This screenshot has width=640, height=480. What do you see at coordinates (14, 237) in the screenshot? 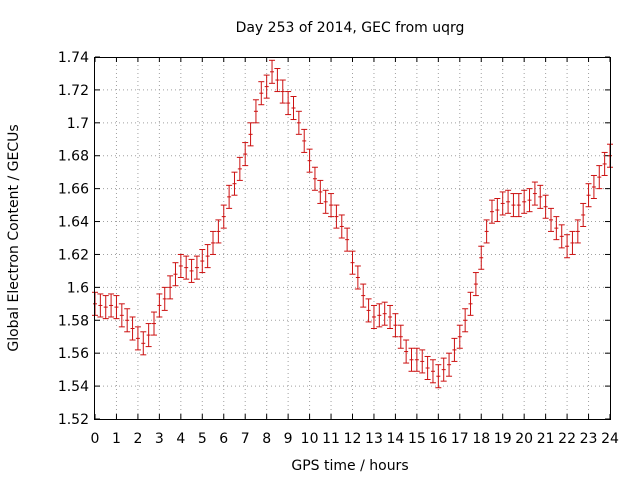
I see `y-axis-label: Global Electron Content / GECUs` at bounding box center [14, 237].